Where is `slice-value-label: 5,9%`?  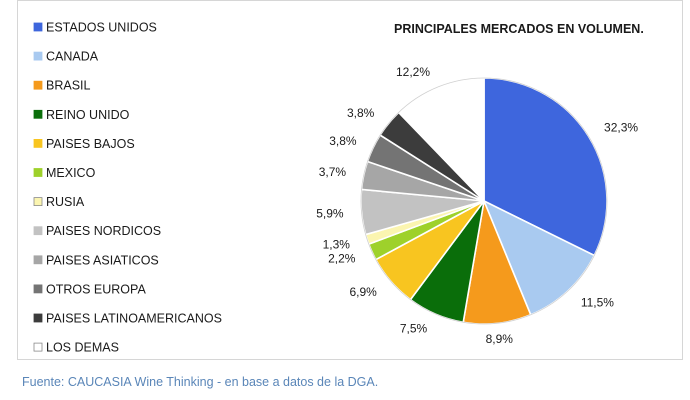
slice-value-label: 5,9% is located at coordinates (330, 214).